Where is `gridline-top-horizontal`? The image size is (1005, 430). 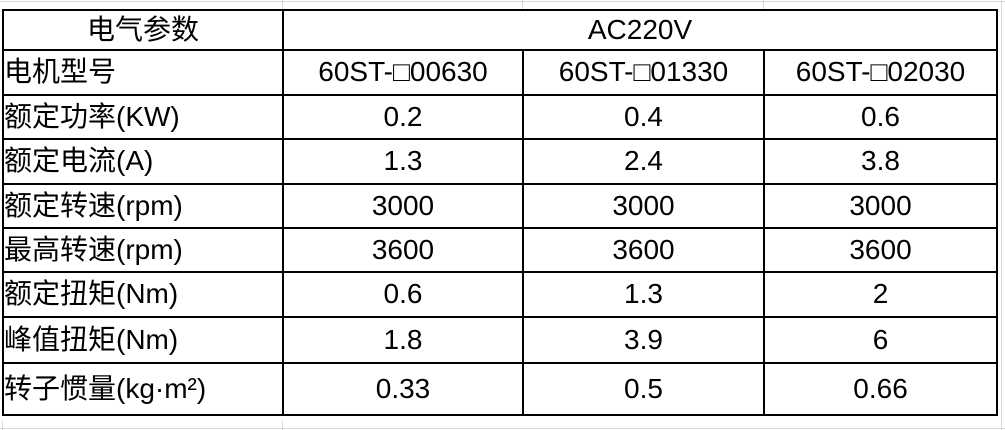
gridline-top-horizontal is located at coordinates (502, 1).